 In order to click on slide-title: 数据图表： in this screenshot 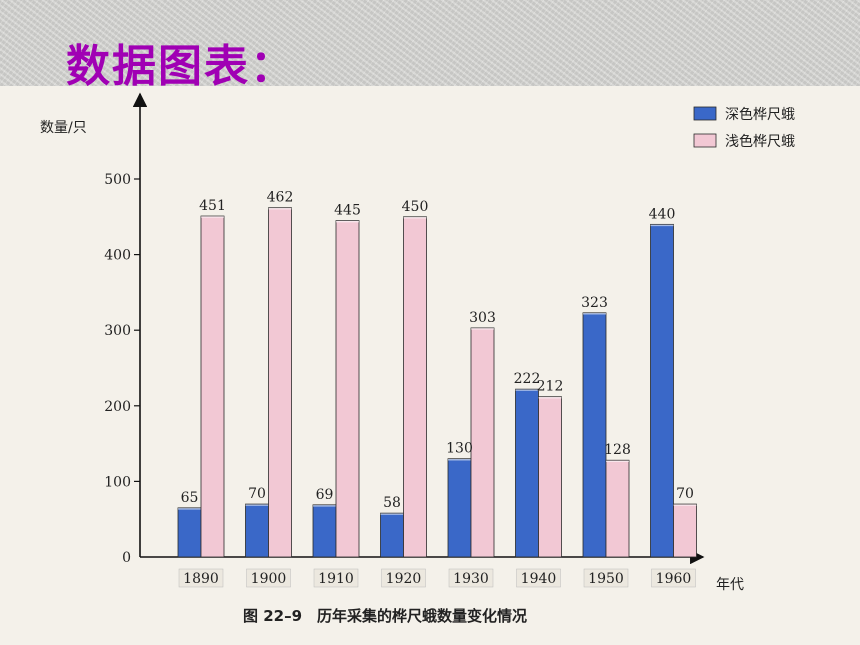, I will do `click(181, 66)`.